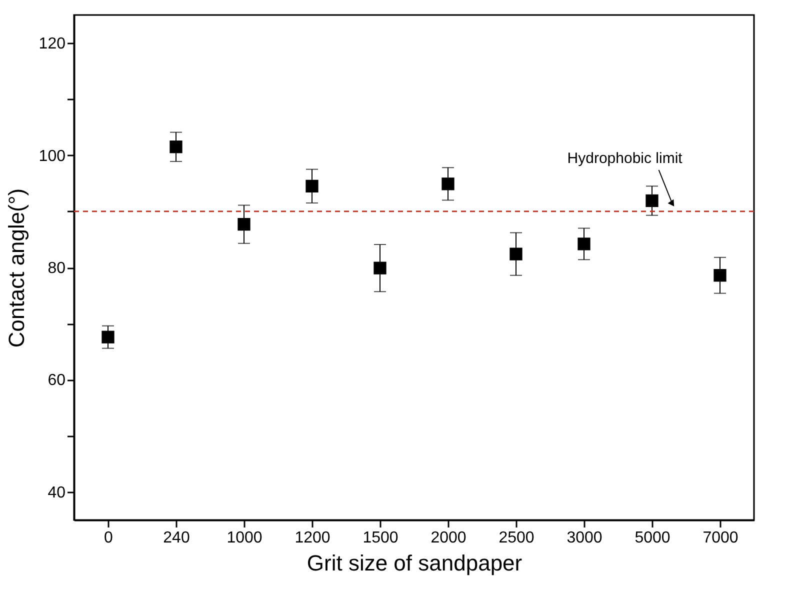 Image resolution: width=791 pixels, height=613 pixels. What do you see at coordinates (52, 44) in the screenshot?
I see `y-tick-label: 120` at bounding box center [52, 44].